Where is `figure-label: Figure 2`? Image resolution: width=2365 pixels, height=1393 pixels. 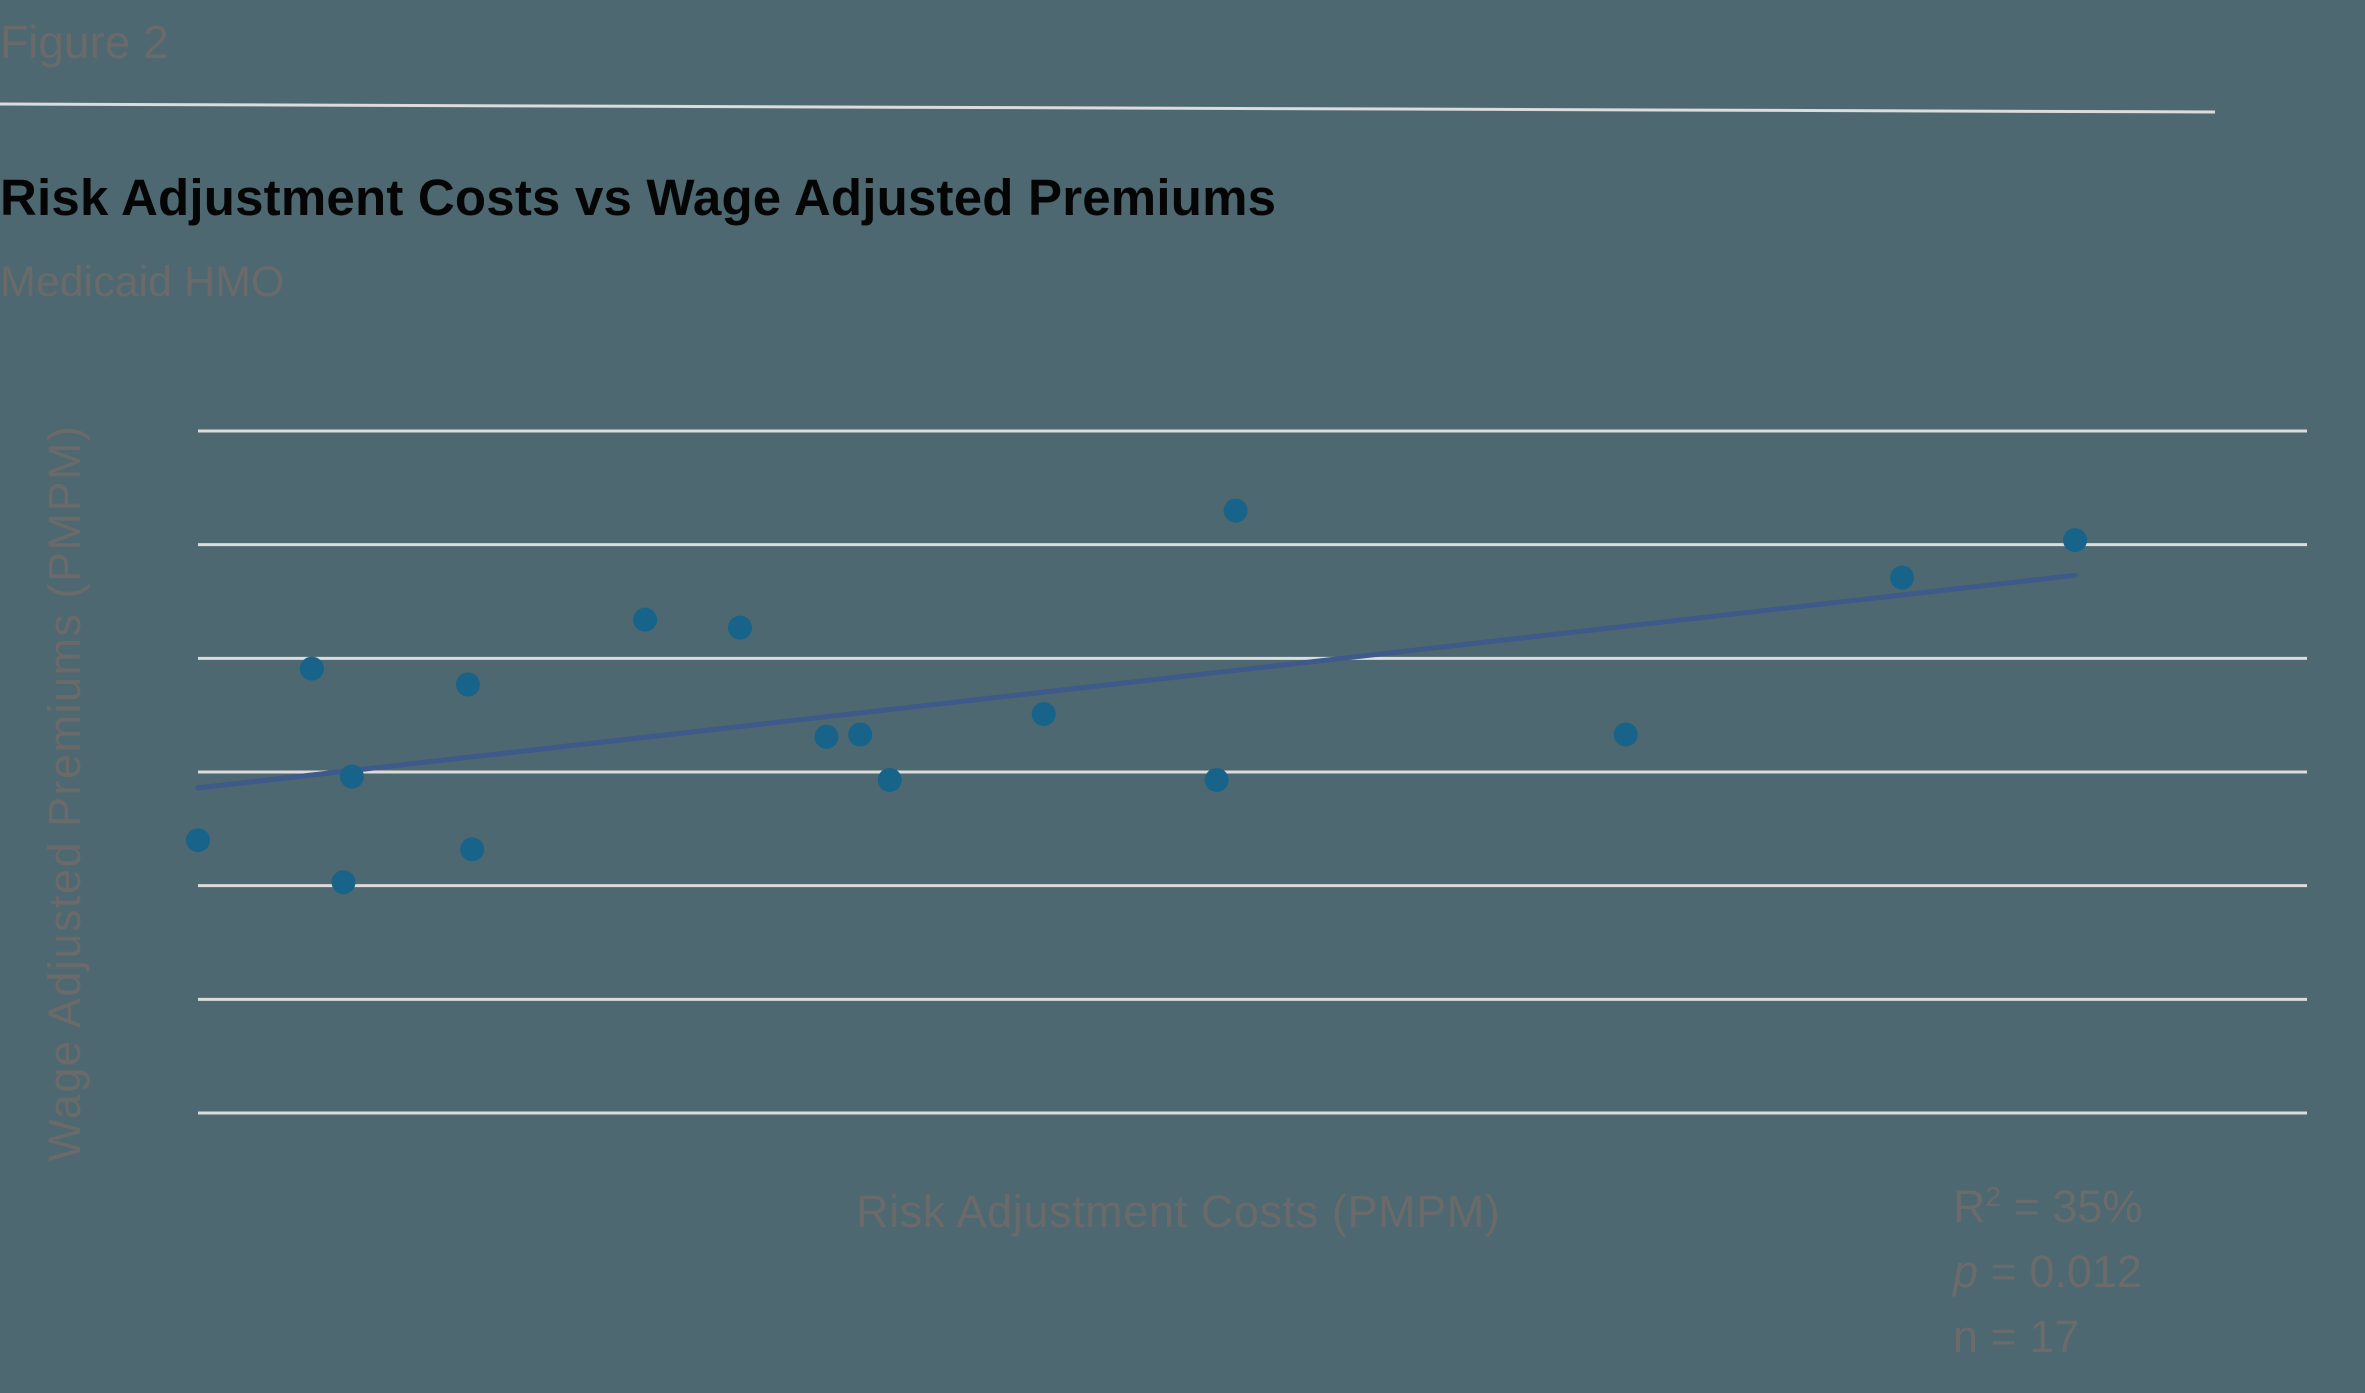 figure-label: Figure 2 is located at coordinates (84, 42).